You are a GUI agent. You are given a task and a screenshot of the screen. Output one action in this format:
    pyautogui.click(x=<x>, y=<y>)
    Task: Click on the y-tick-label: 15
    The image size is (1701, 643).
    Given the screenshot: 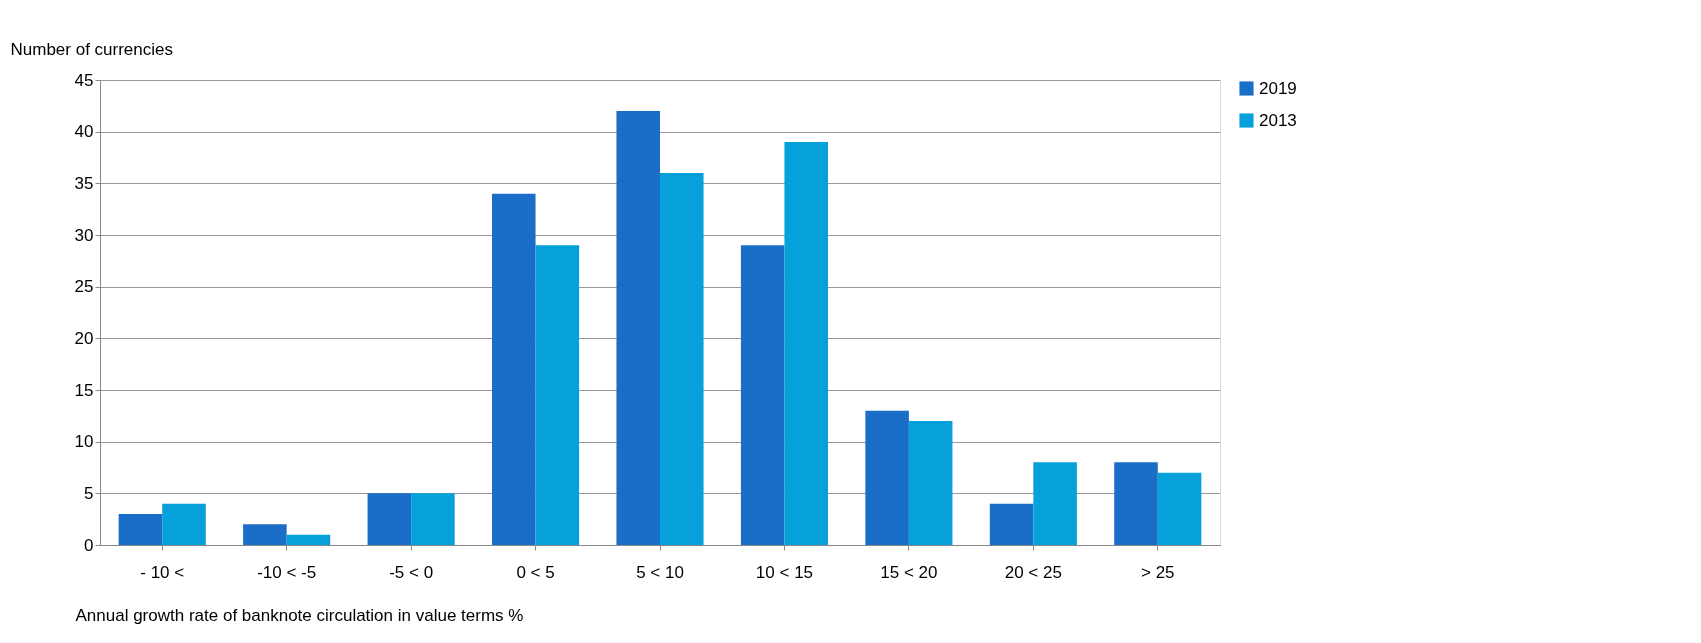 What is the action you would take?
    pyautogui.click(x=84, y=390)
    